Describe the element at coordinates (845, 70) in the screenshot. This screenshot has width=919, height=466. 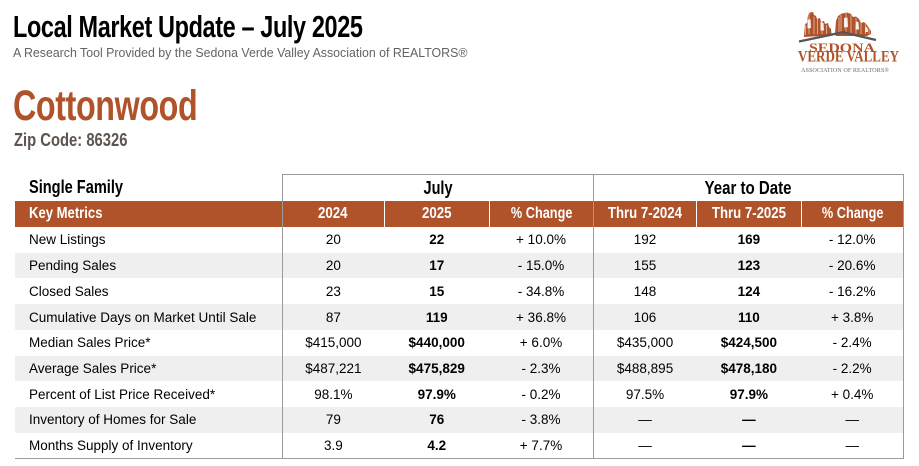
I see `svg-text: ASSOCIATION OF REALTORS®` at that location.